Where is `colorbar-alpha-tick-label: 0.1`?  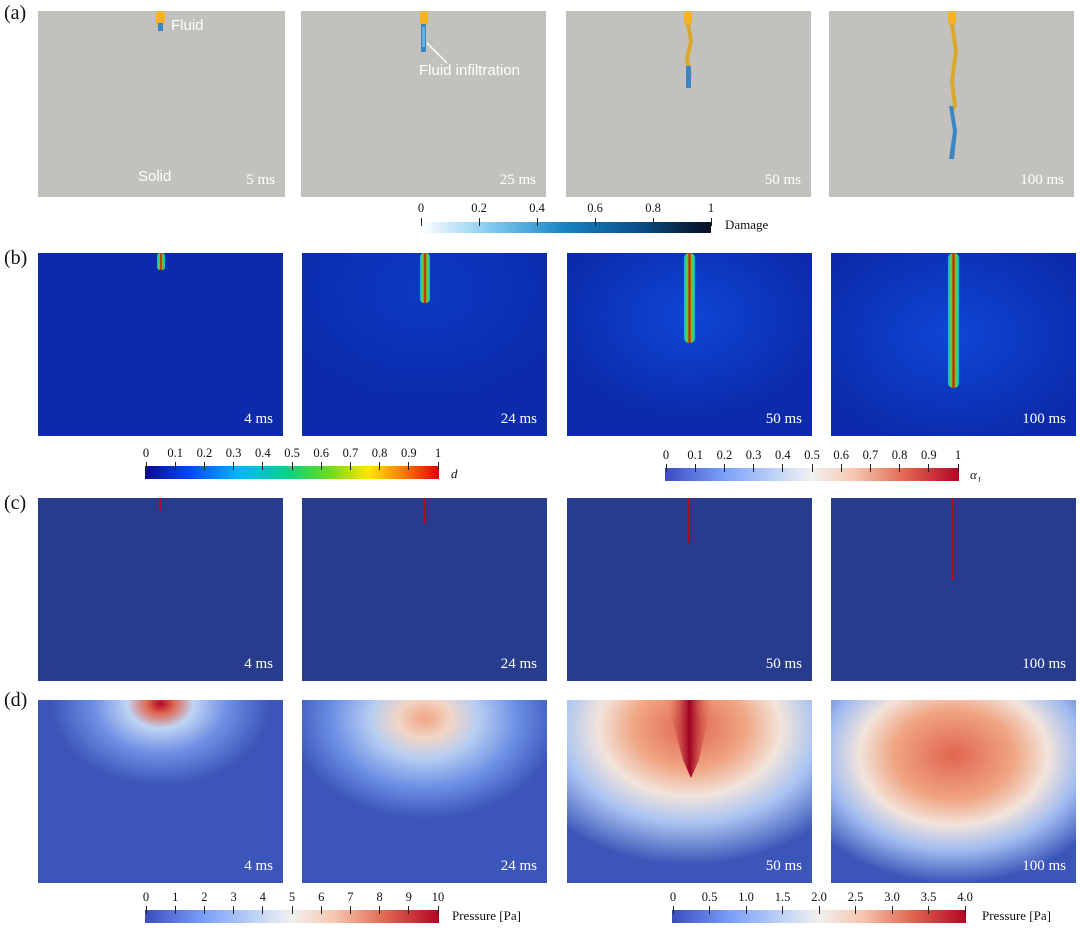 colorbar-alpha-tick-label: 0.1 is located at coordinates (695, 455).